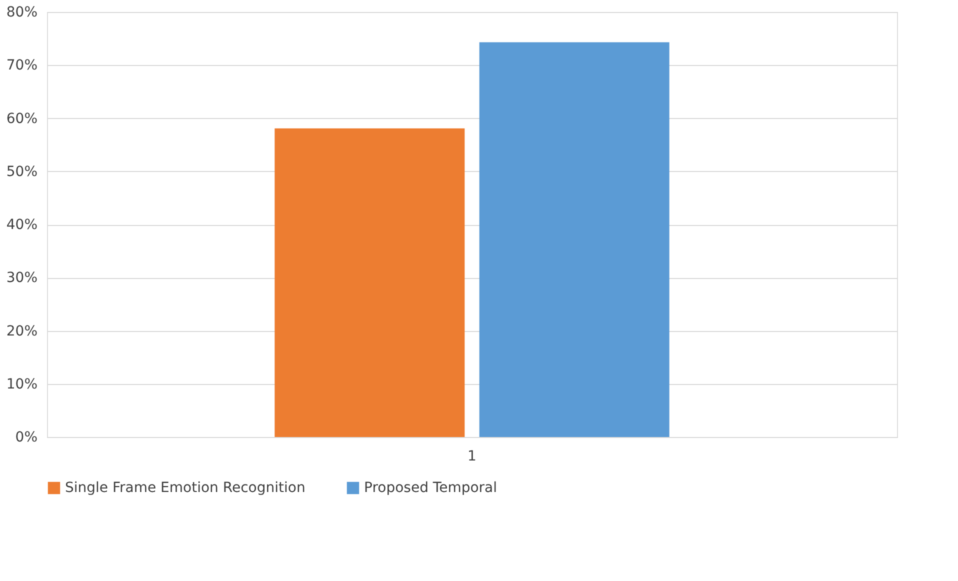 The width and height of the screenshot is (958, 581). Describe the element at coordinates (22, 278) in the screenshot. I see `y-tick-label: 30%` at that location.